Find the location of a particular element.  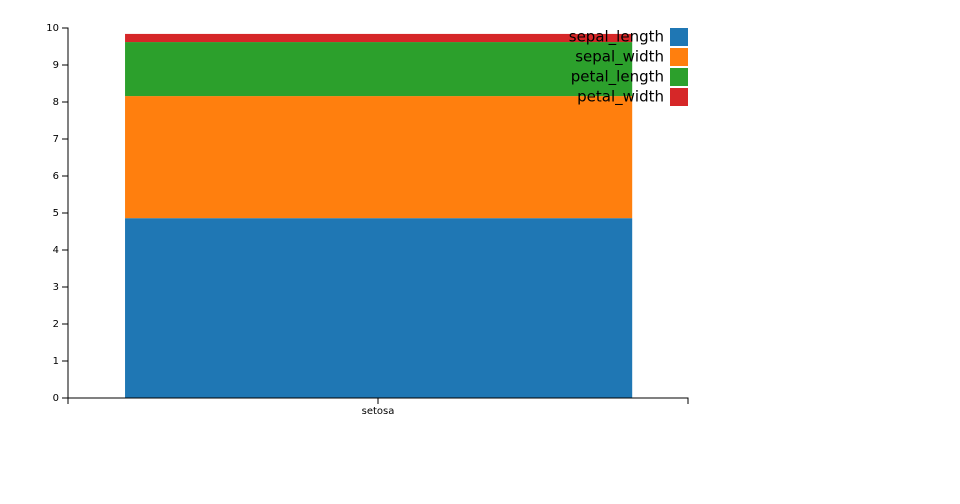

legend-label: petal_length is located at coordinates (617, 77).